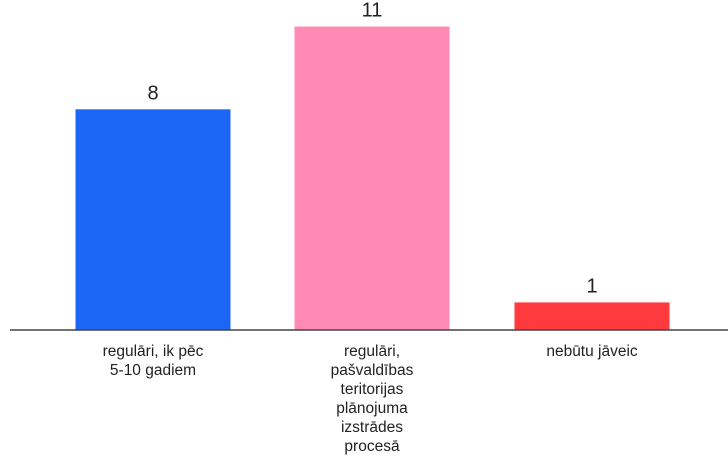  Describe the element at coordinates (372, 11) in the screenshot. I see `value-label-2: 11` at that location.